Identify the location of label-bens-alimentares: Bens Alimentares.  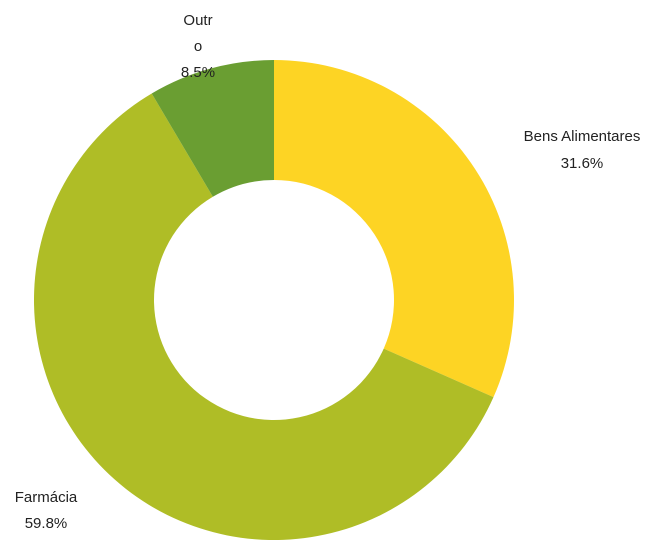
(582, 136).